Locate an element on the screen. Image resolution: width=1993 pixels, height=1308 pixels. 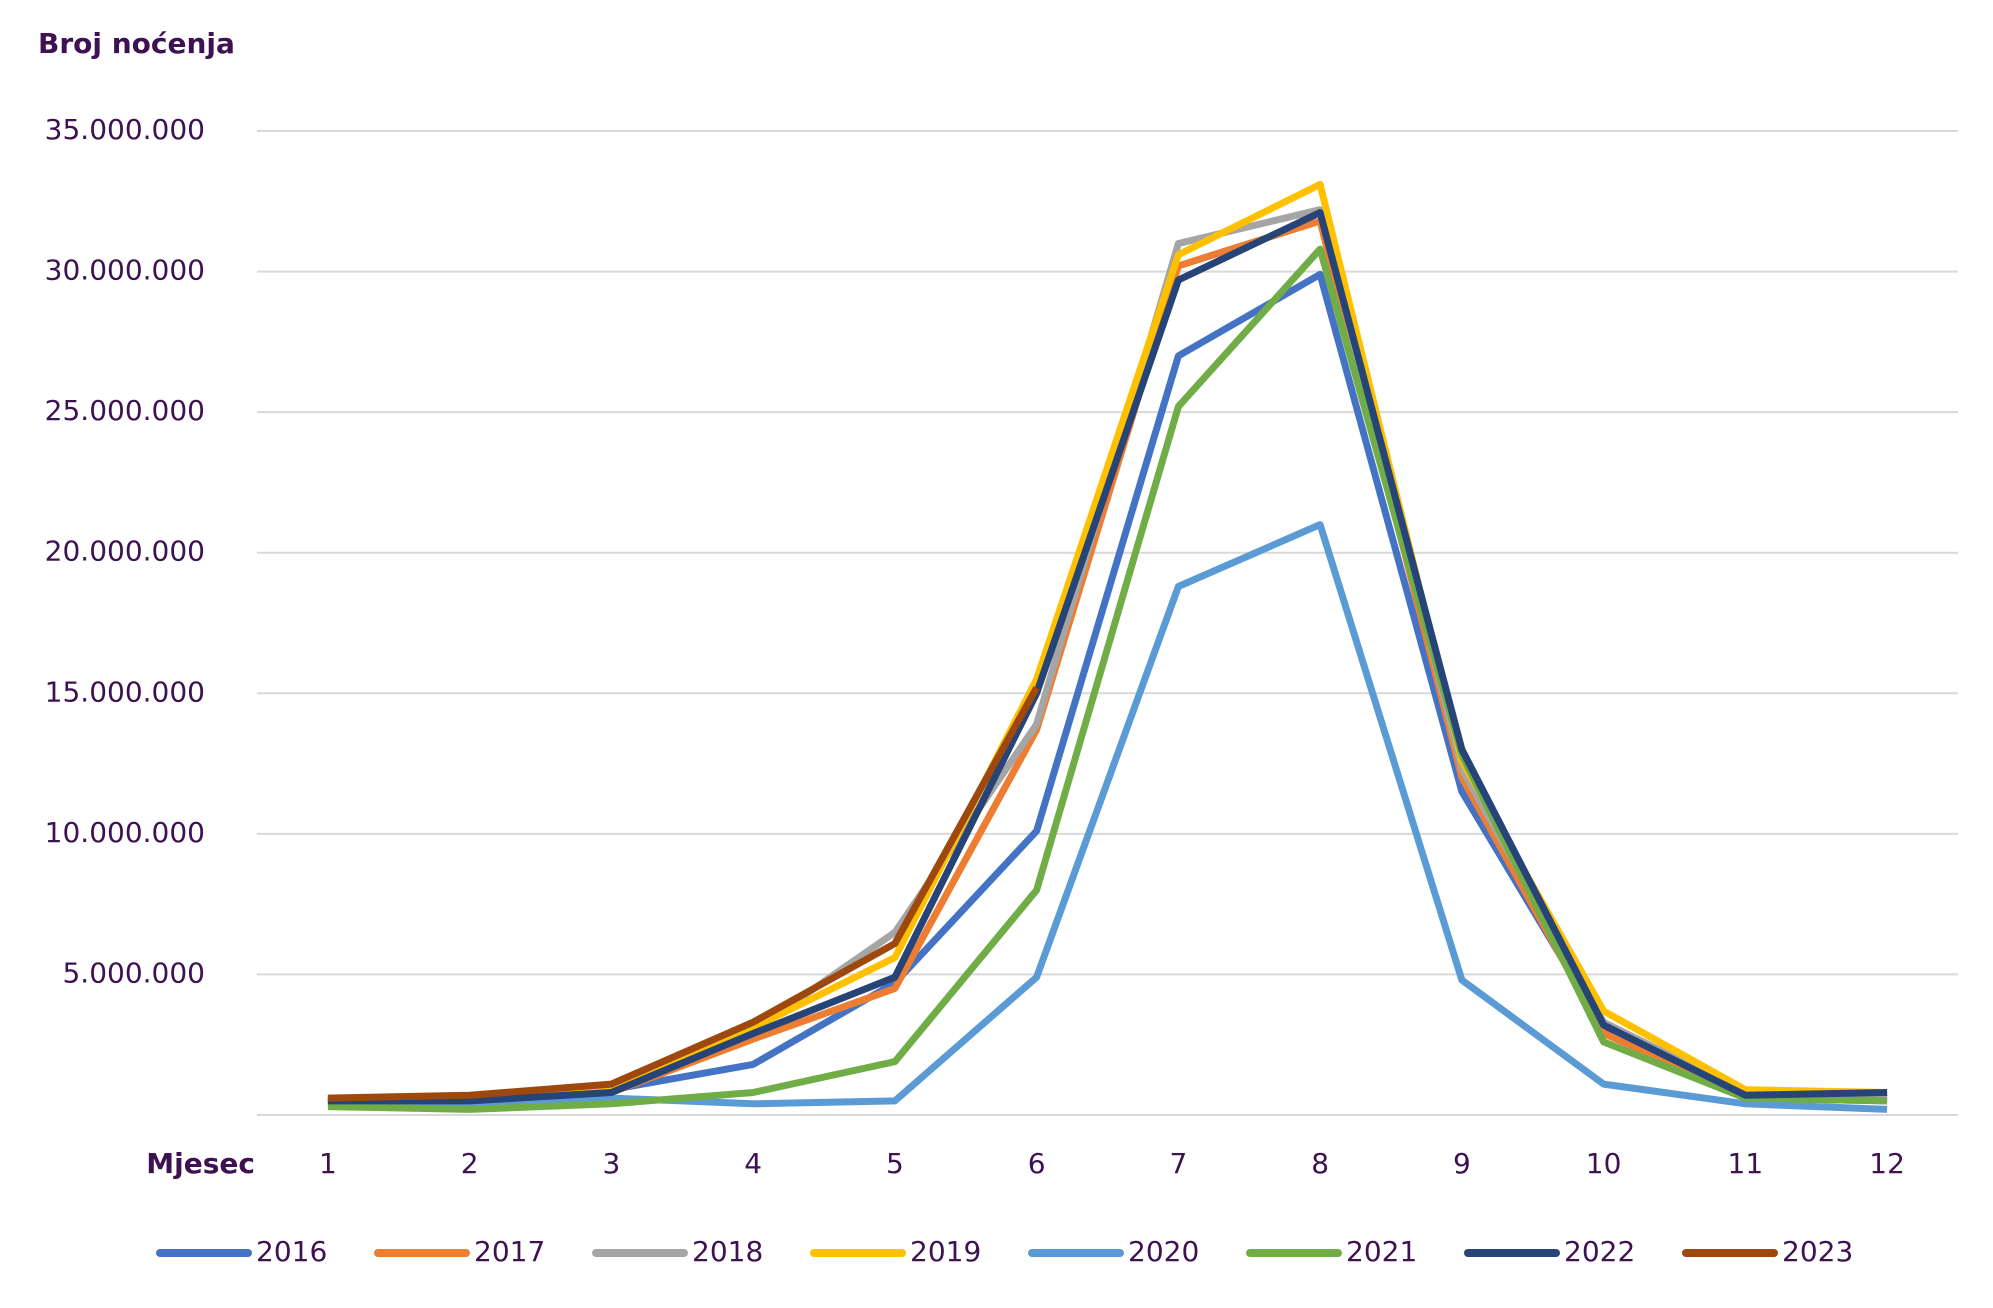
legend-label: 2019 is located at coordinates (945, 1251).